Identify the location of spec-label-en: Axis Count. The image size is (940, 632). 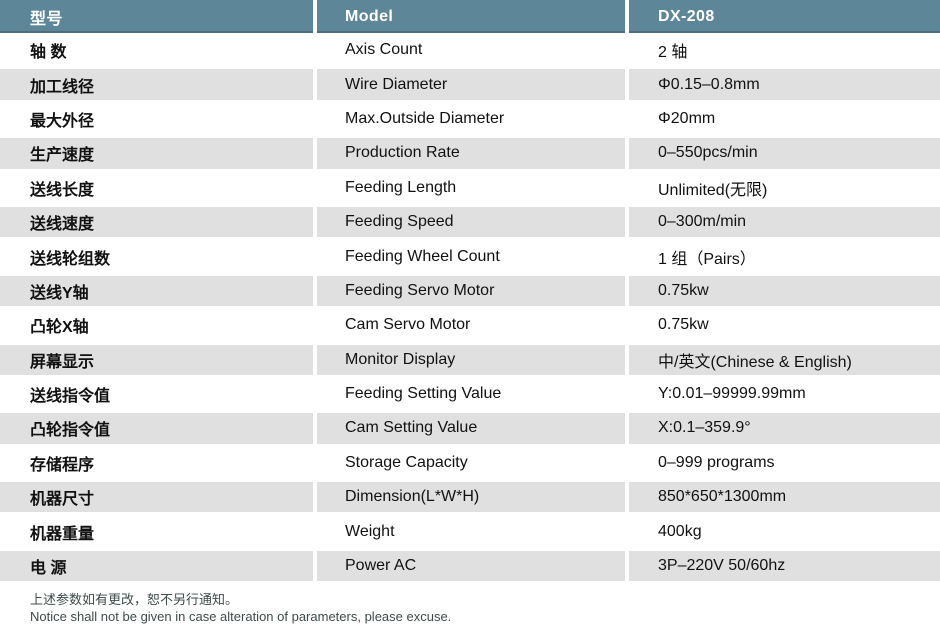
(473, 50).